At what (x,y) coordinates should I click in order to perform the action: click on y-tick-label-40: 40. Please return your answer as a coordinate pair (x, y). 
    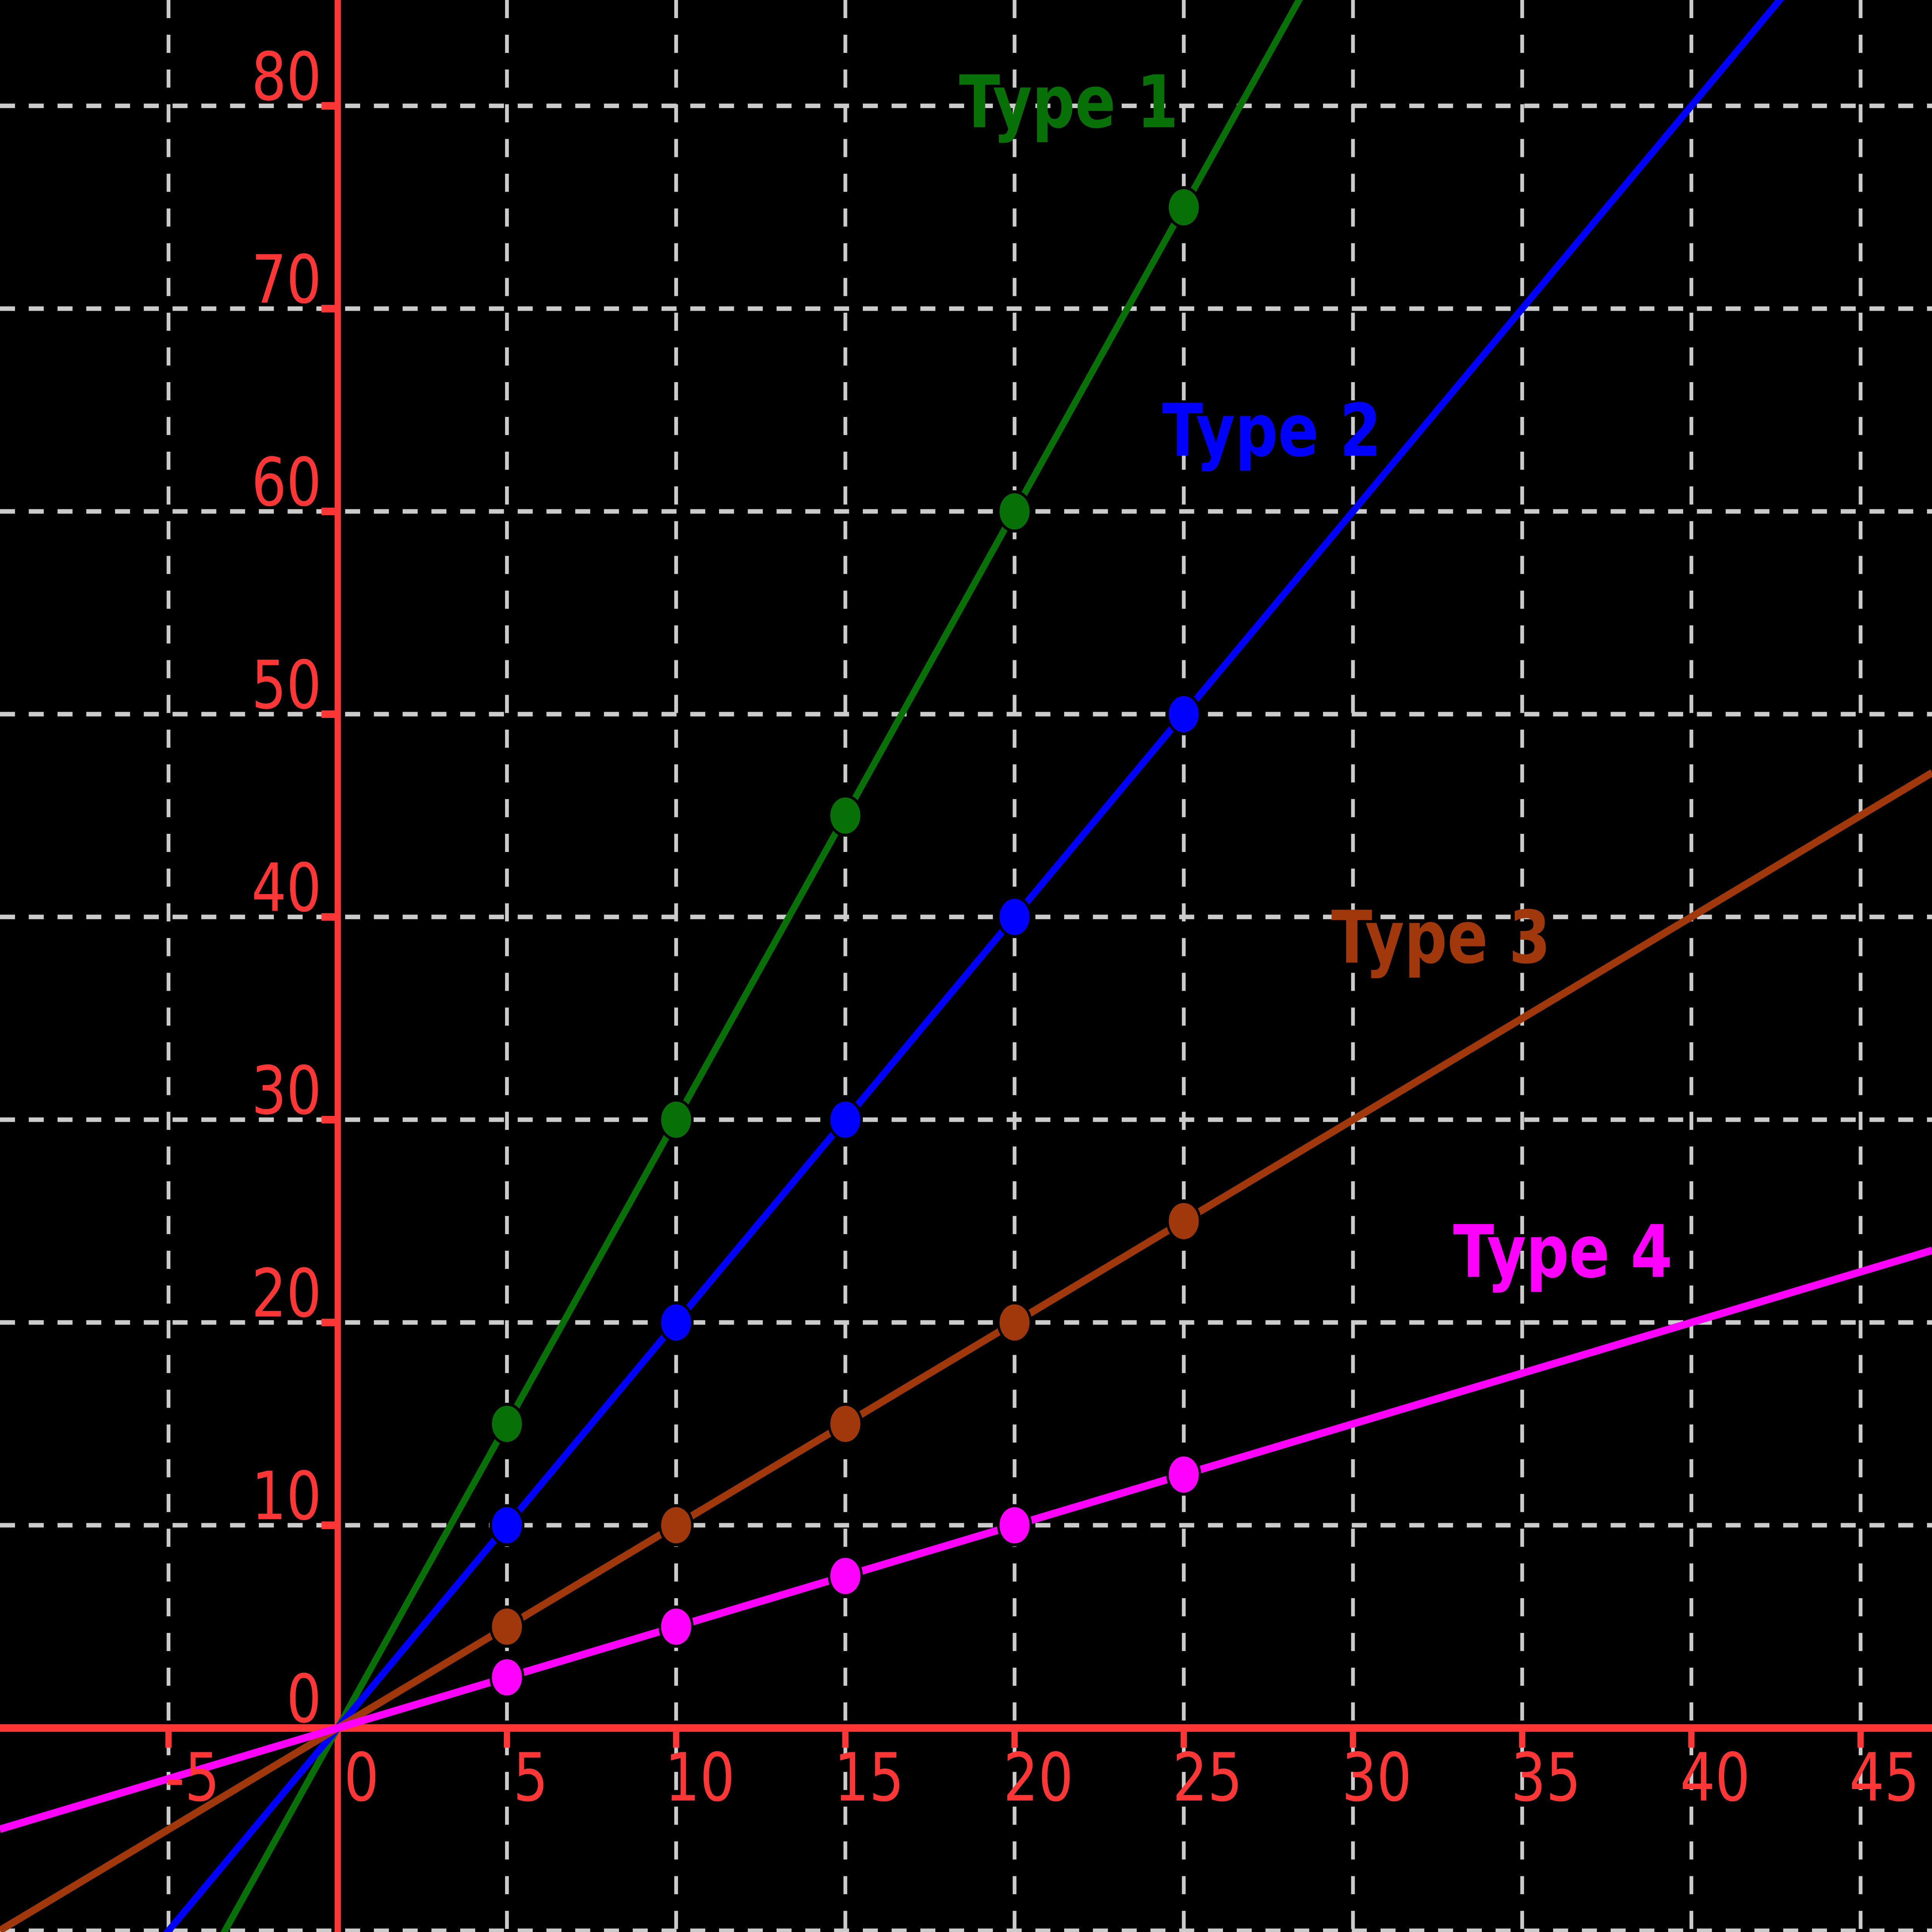
    Looking at the image, I should click on (287, 888).